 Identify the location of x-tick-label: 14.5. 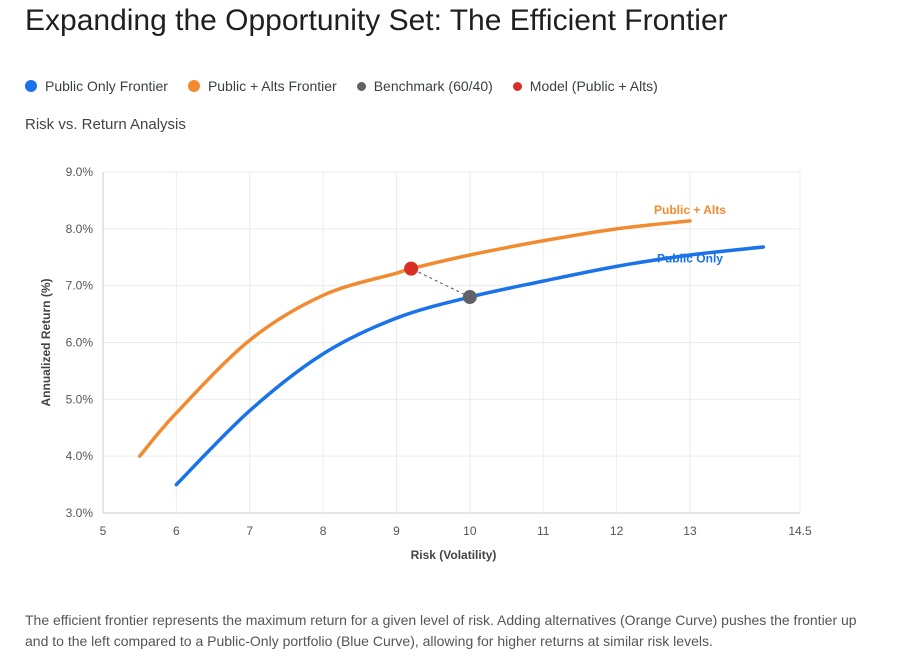
(800, 531).